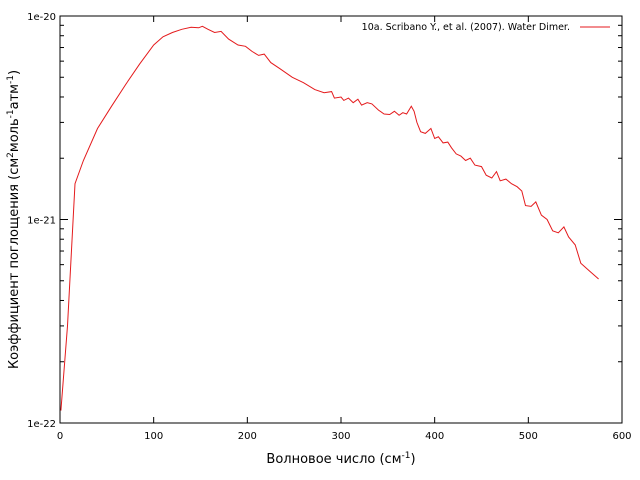 Image resolution: width=640 pixels, height=480 pixels. Describe the element at coordinates (621, 436) in the screenshot. I see `x-tick-label: 600` at that location.